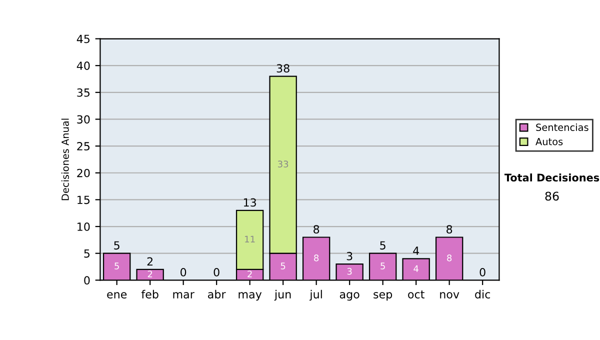  What do you see at coordinates (349, 256) in the screenshot?
I see `total-label: 3` at bounding box center [349, 256].